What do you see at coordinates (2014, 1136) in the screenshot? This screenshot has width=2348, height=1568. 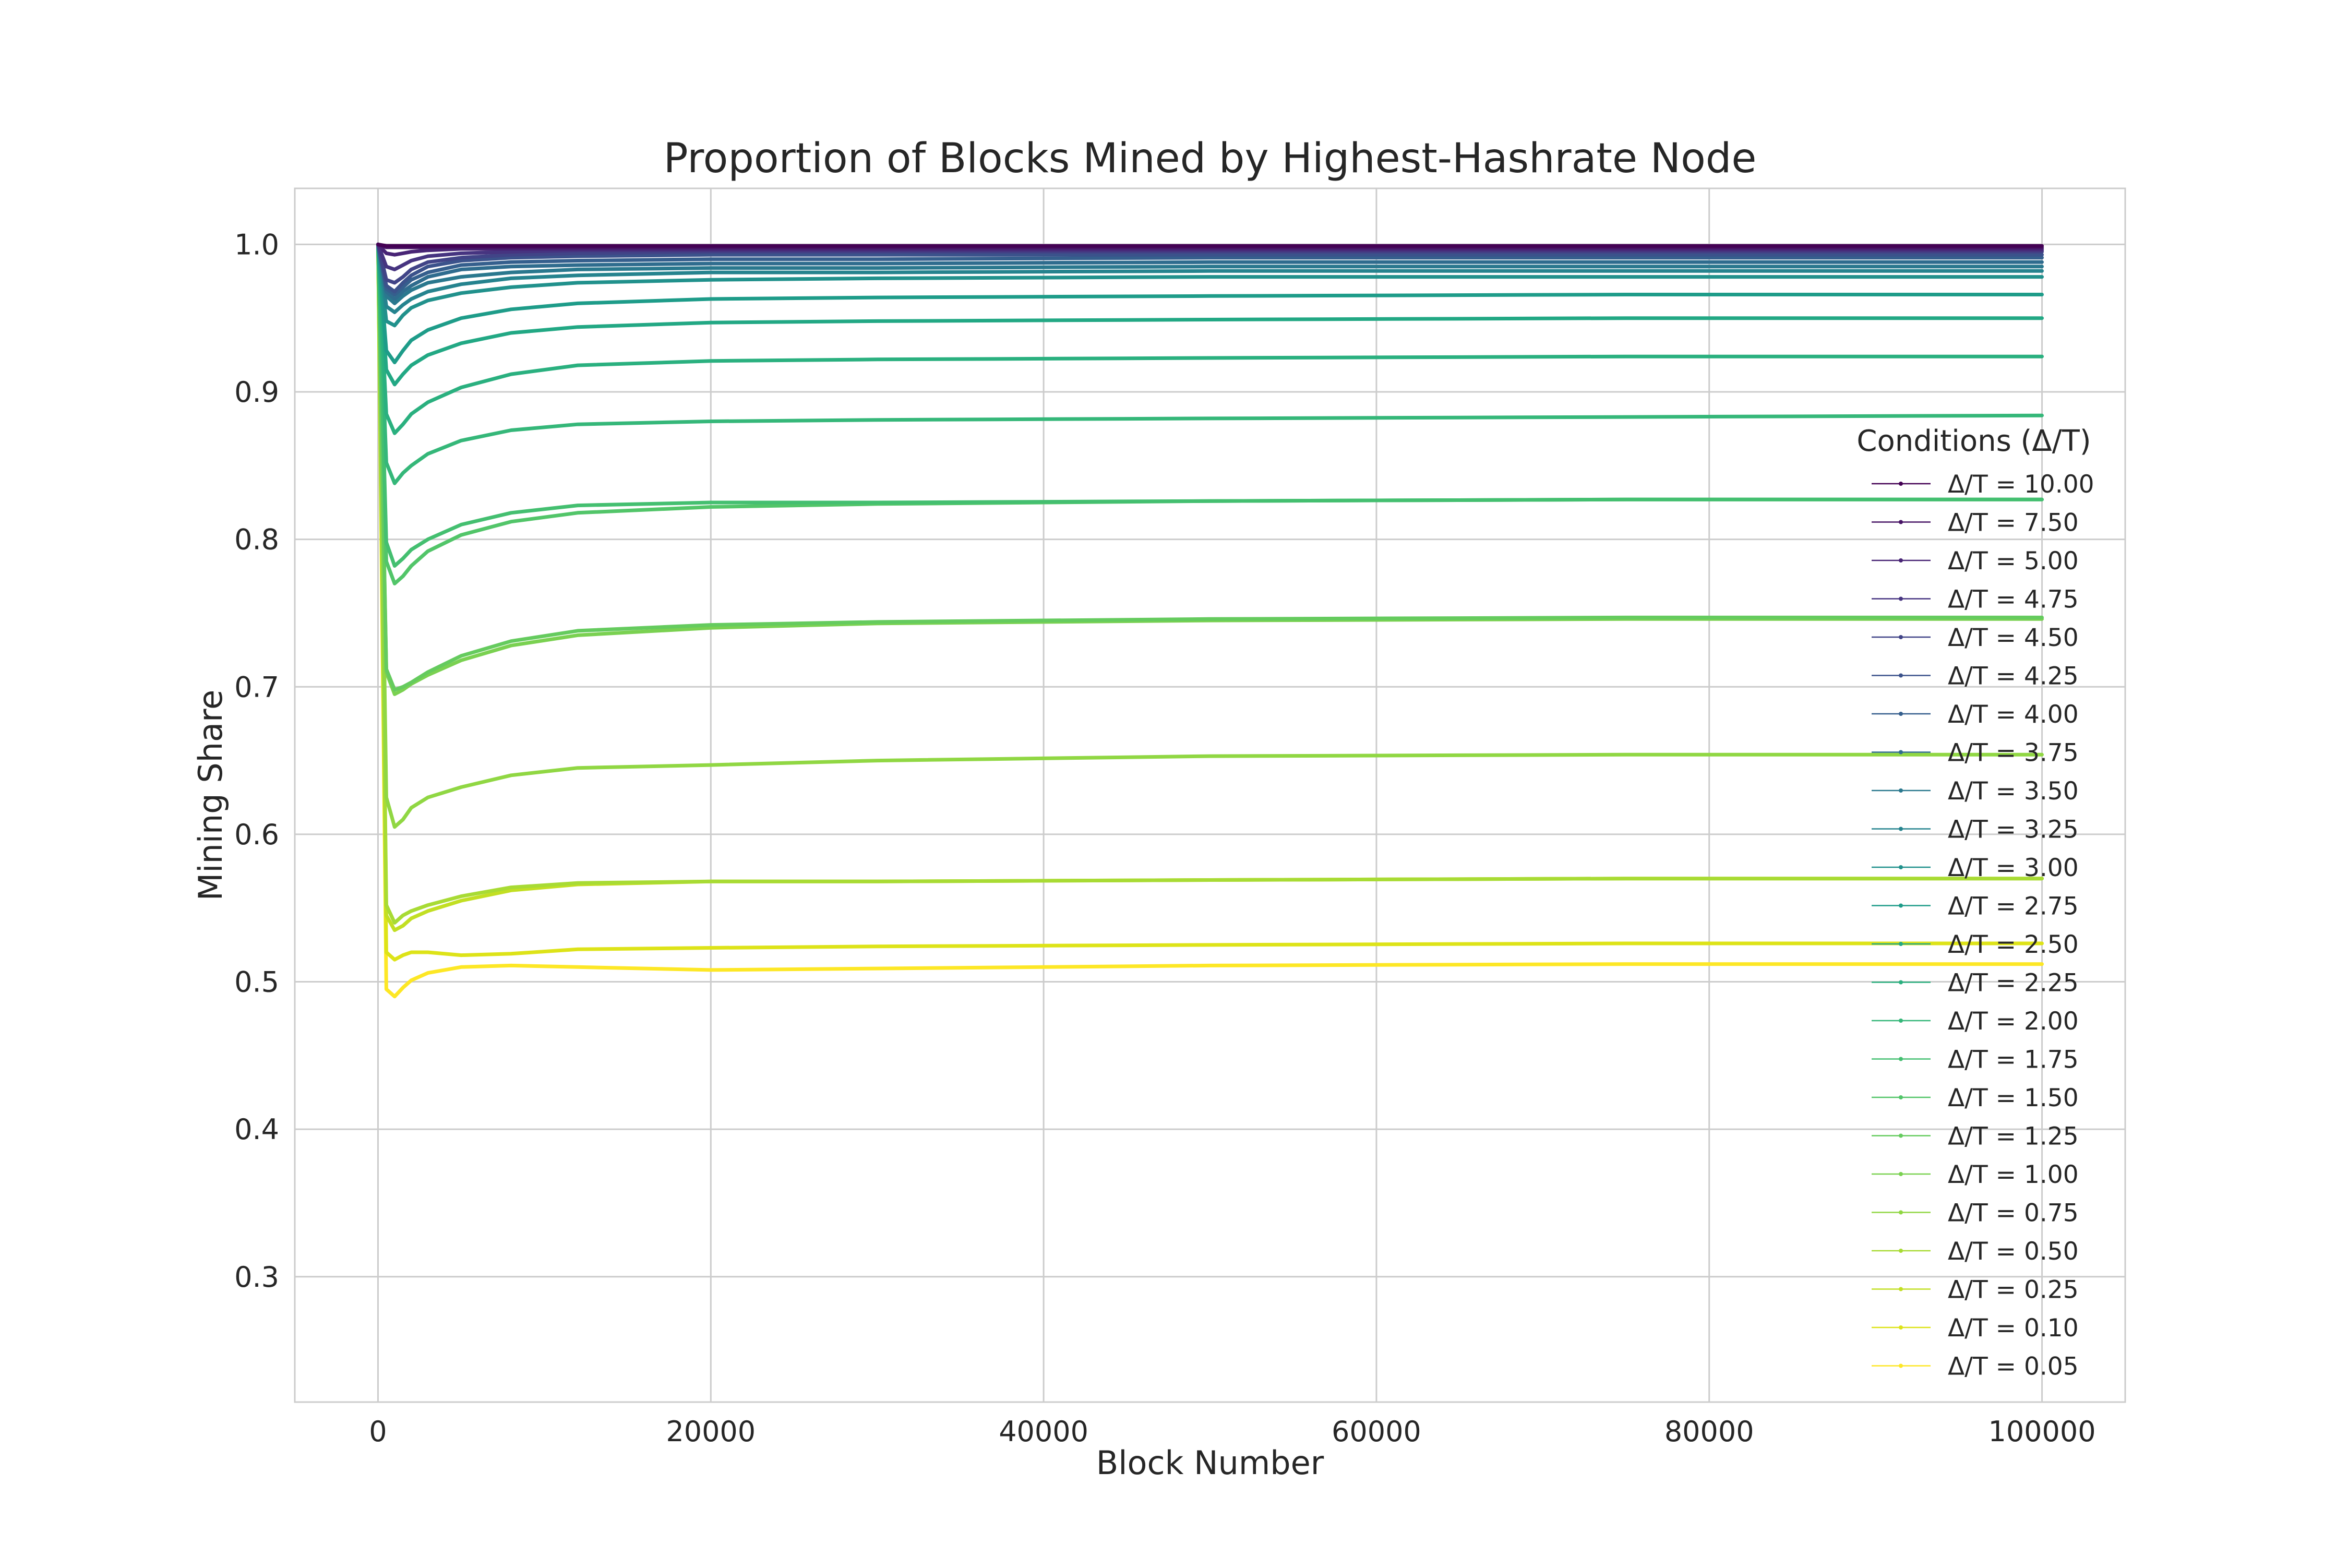 I see `legend-label: Δ/T = 1.25` at bounding box center [2014, 1136].